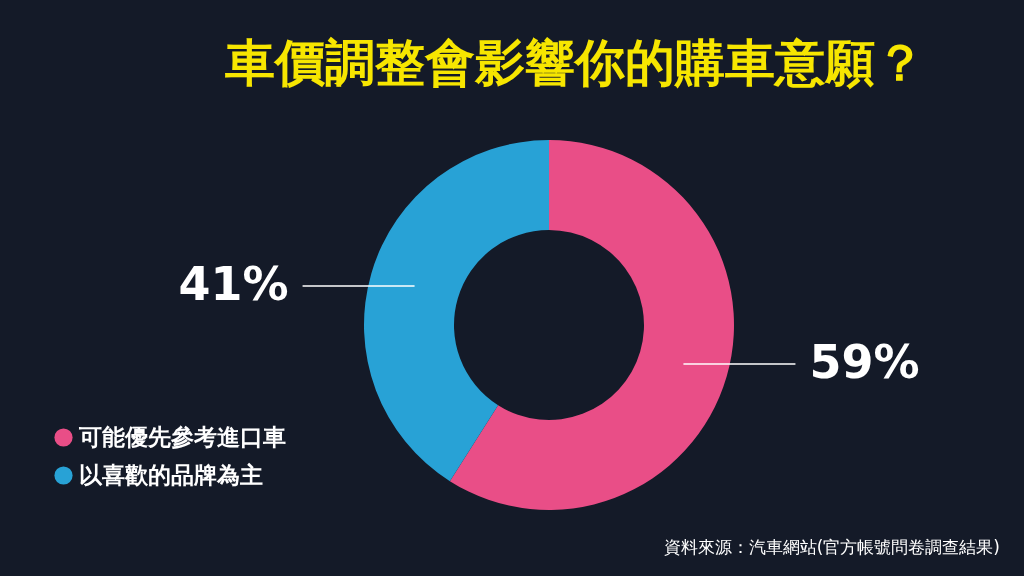 The height and width of the screenshot is (576, 1024). I want to click on chart-title: 車價調整會影響你的購車意願？, so click(574, 63).